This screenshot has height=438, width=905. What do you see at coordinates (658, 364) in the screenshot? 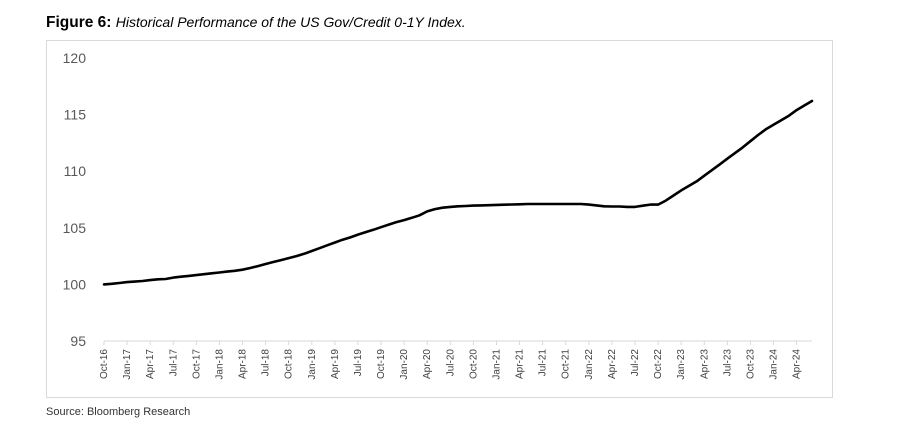
I see `x-tick-label: Oct-22` at bounding box center [658, 364].